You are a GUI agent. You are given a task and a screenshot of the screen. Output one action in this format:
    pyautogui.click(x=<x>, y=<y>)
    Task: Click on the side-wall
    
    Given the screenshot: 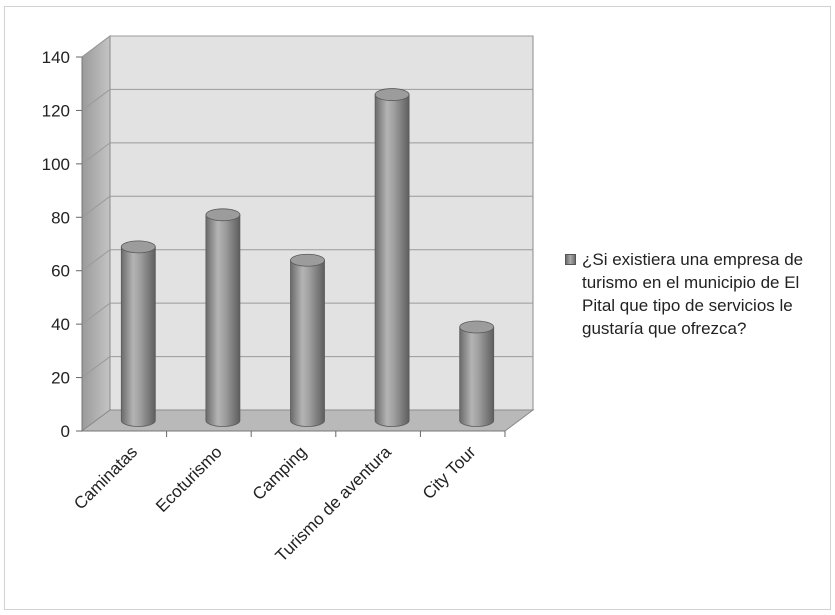 What is the action you would take?
    pyautogui.click(x=96, y=233)
    